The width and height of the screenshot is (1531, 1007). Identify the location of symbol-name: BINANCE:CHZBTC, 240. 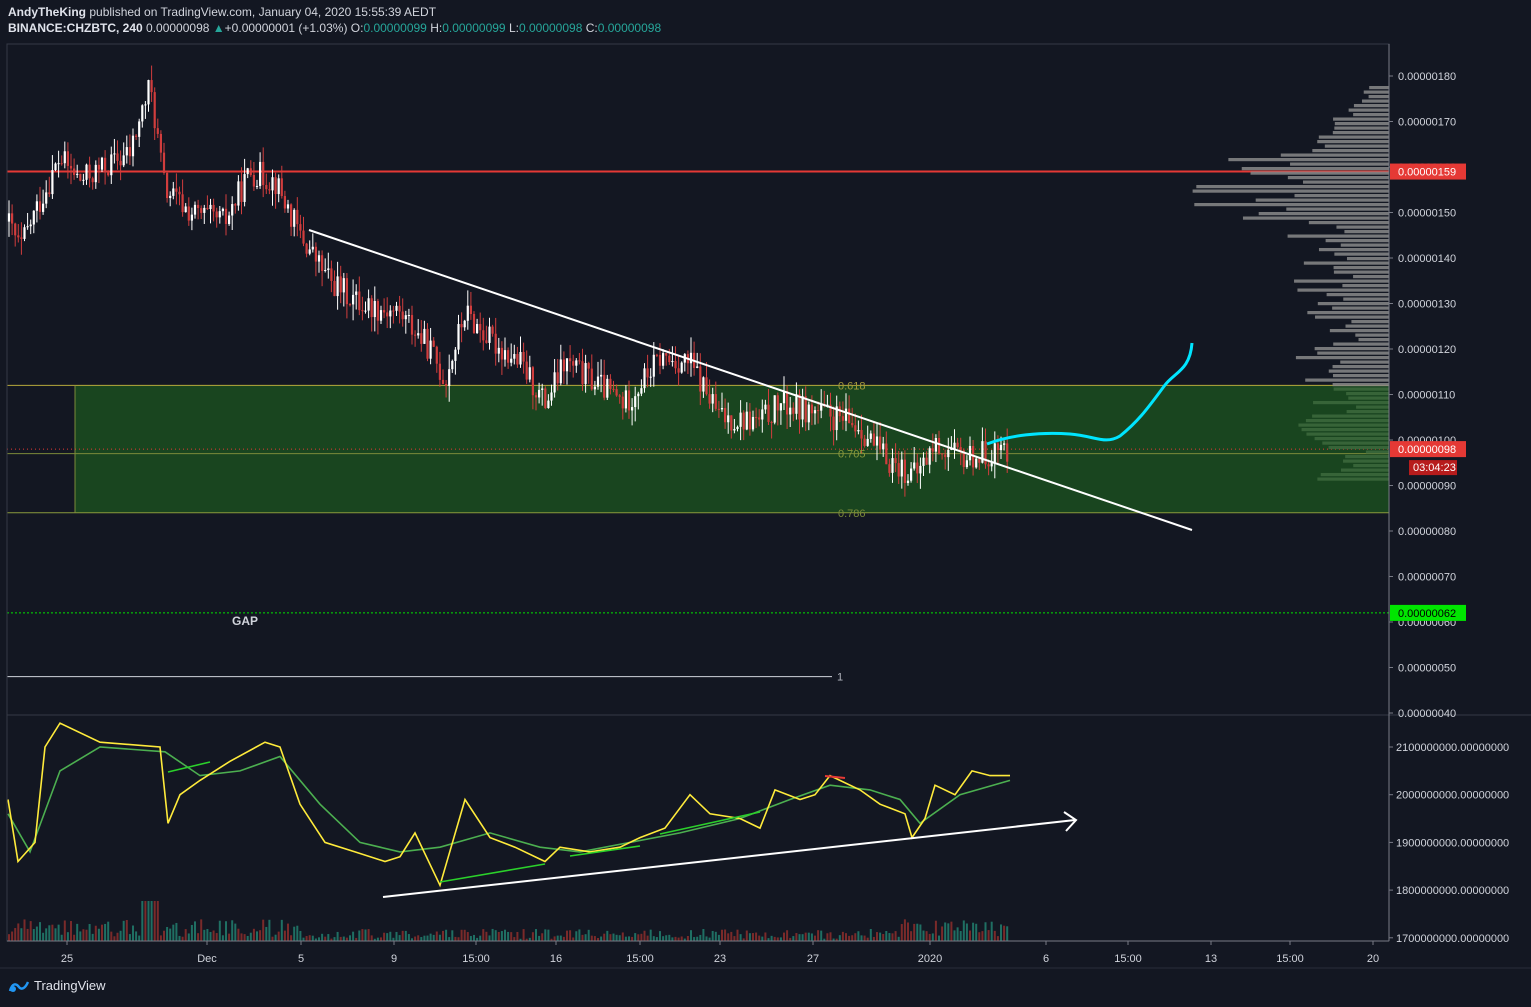
(75, 28).